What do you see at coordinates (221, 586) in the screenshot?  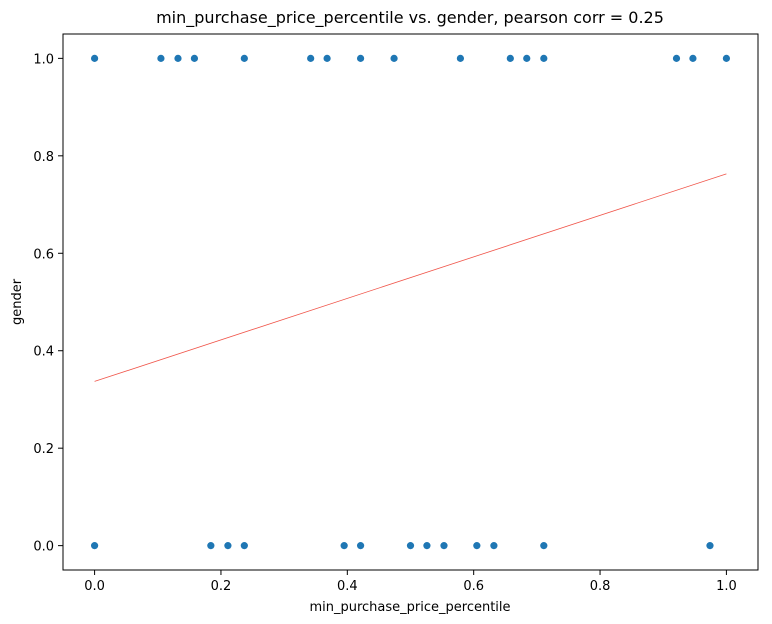 I see `x-tick-label: 0.2` at bounding box center [221, 586].